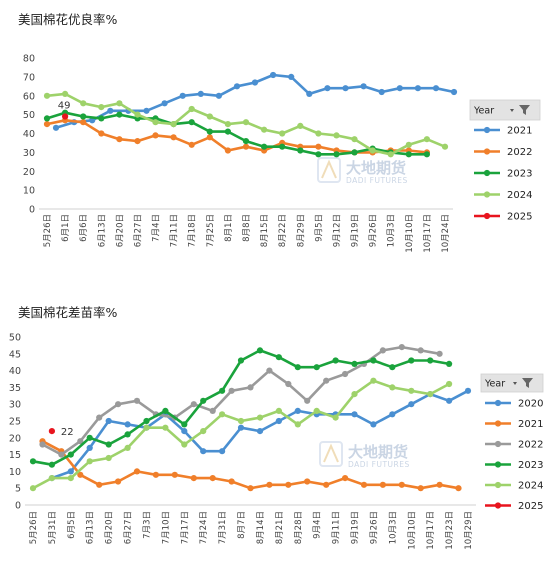 The height and width of the screenshot is (564, 550). I want to click on x-tick-label: 10月10日, so click(412, 530).